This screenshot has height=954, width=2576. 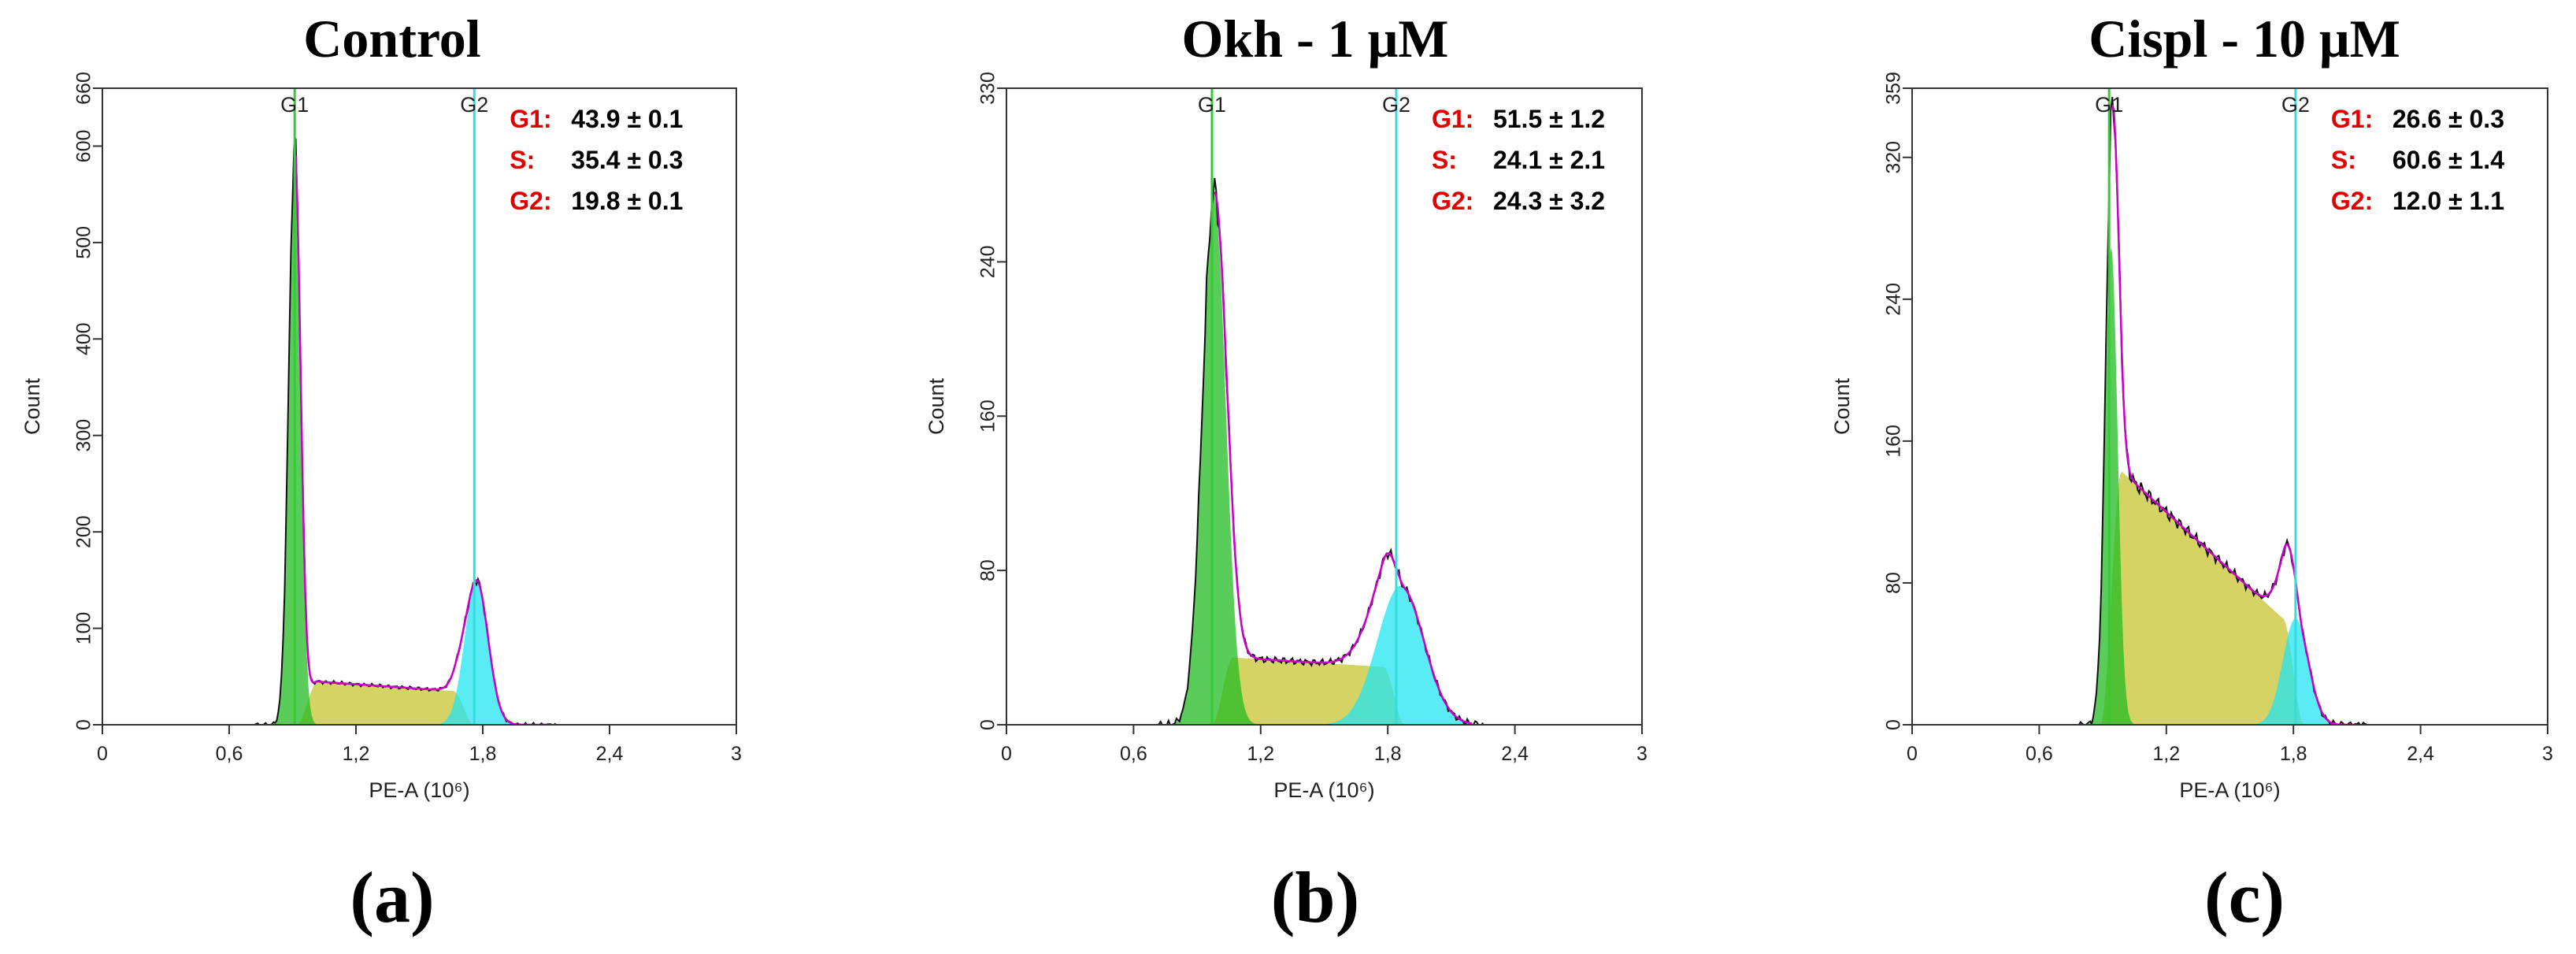 What do you see at coordinates (1894, 157) in the screenshot?
I see `y-tick-label: 320` at bounding box center [1894, 157].